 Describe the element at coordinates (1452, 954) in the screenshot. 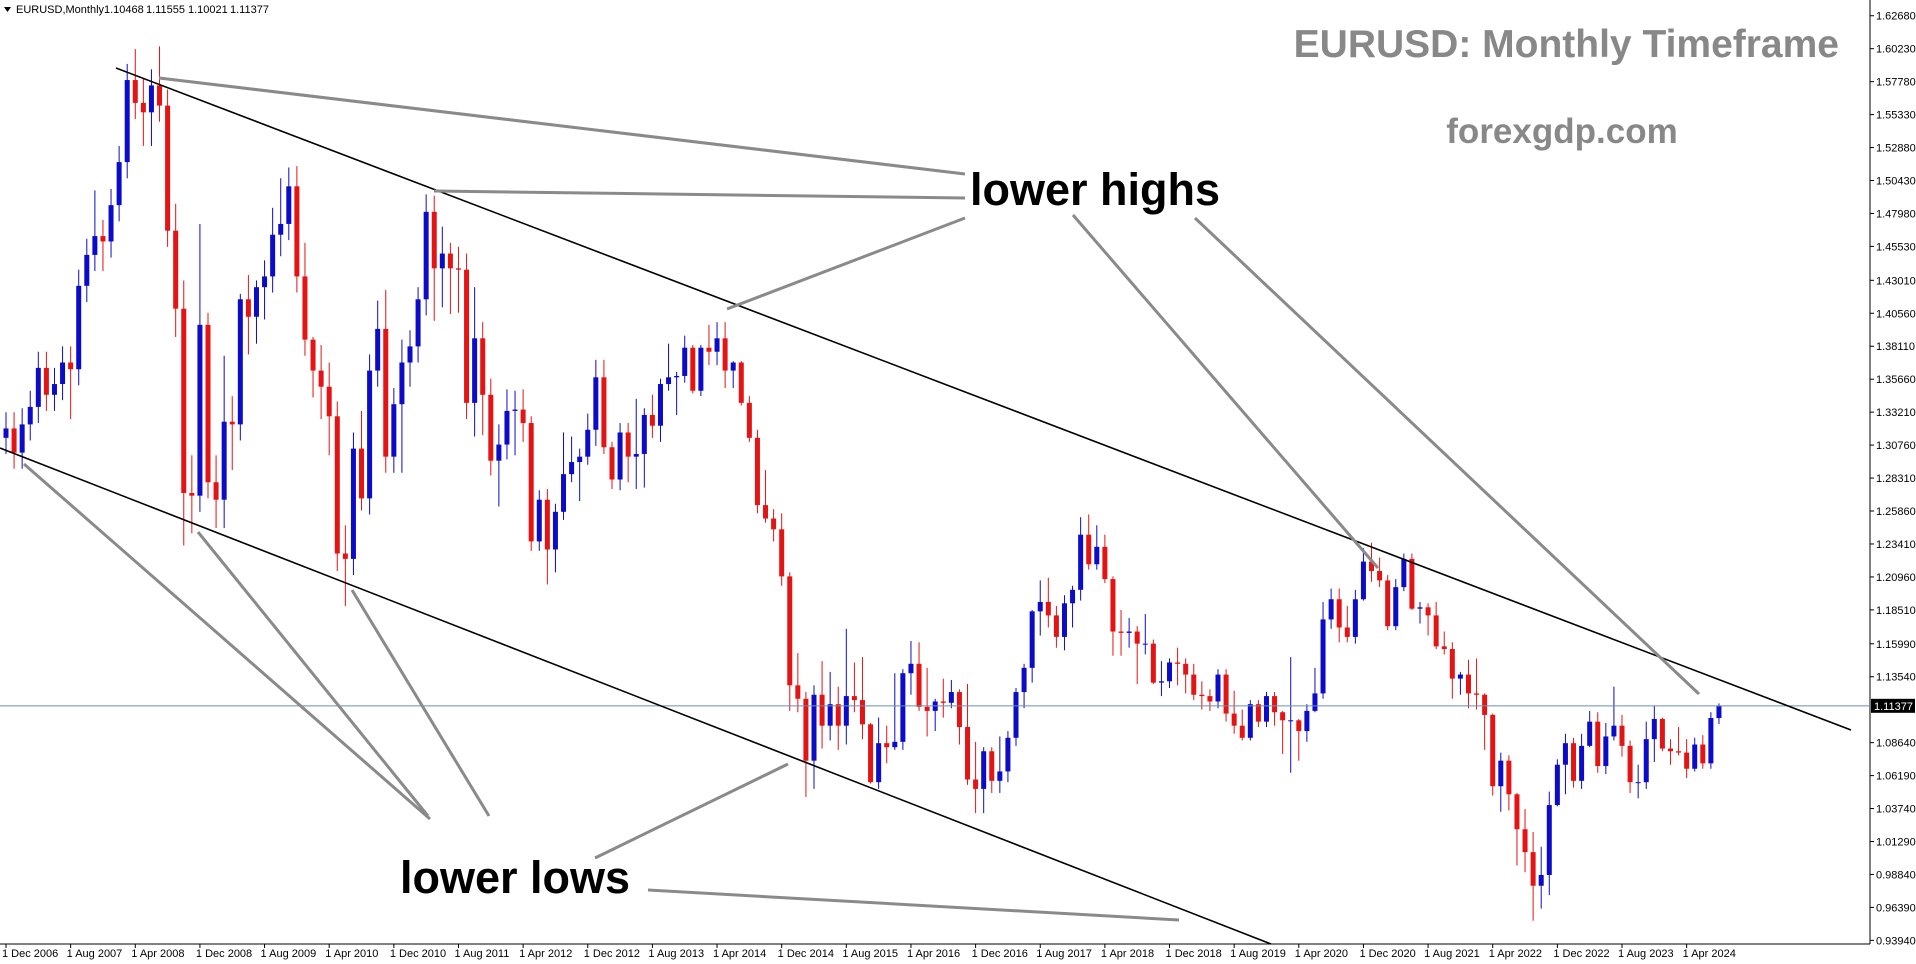

I see `x-tick-label: 1 Aug 2021` at that location.